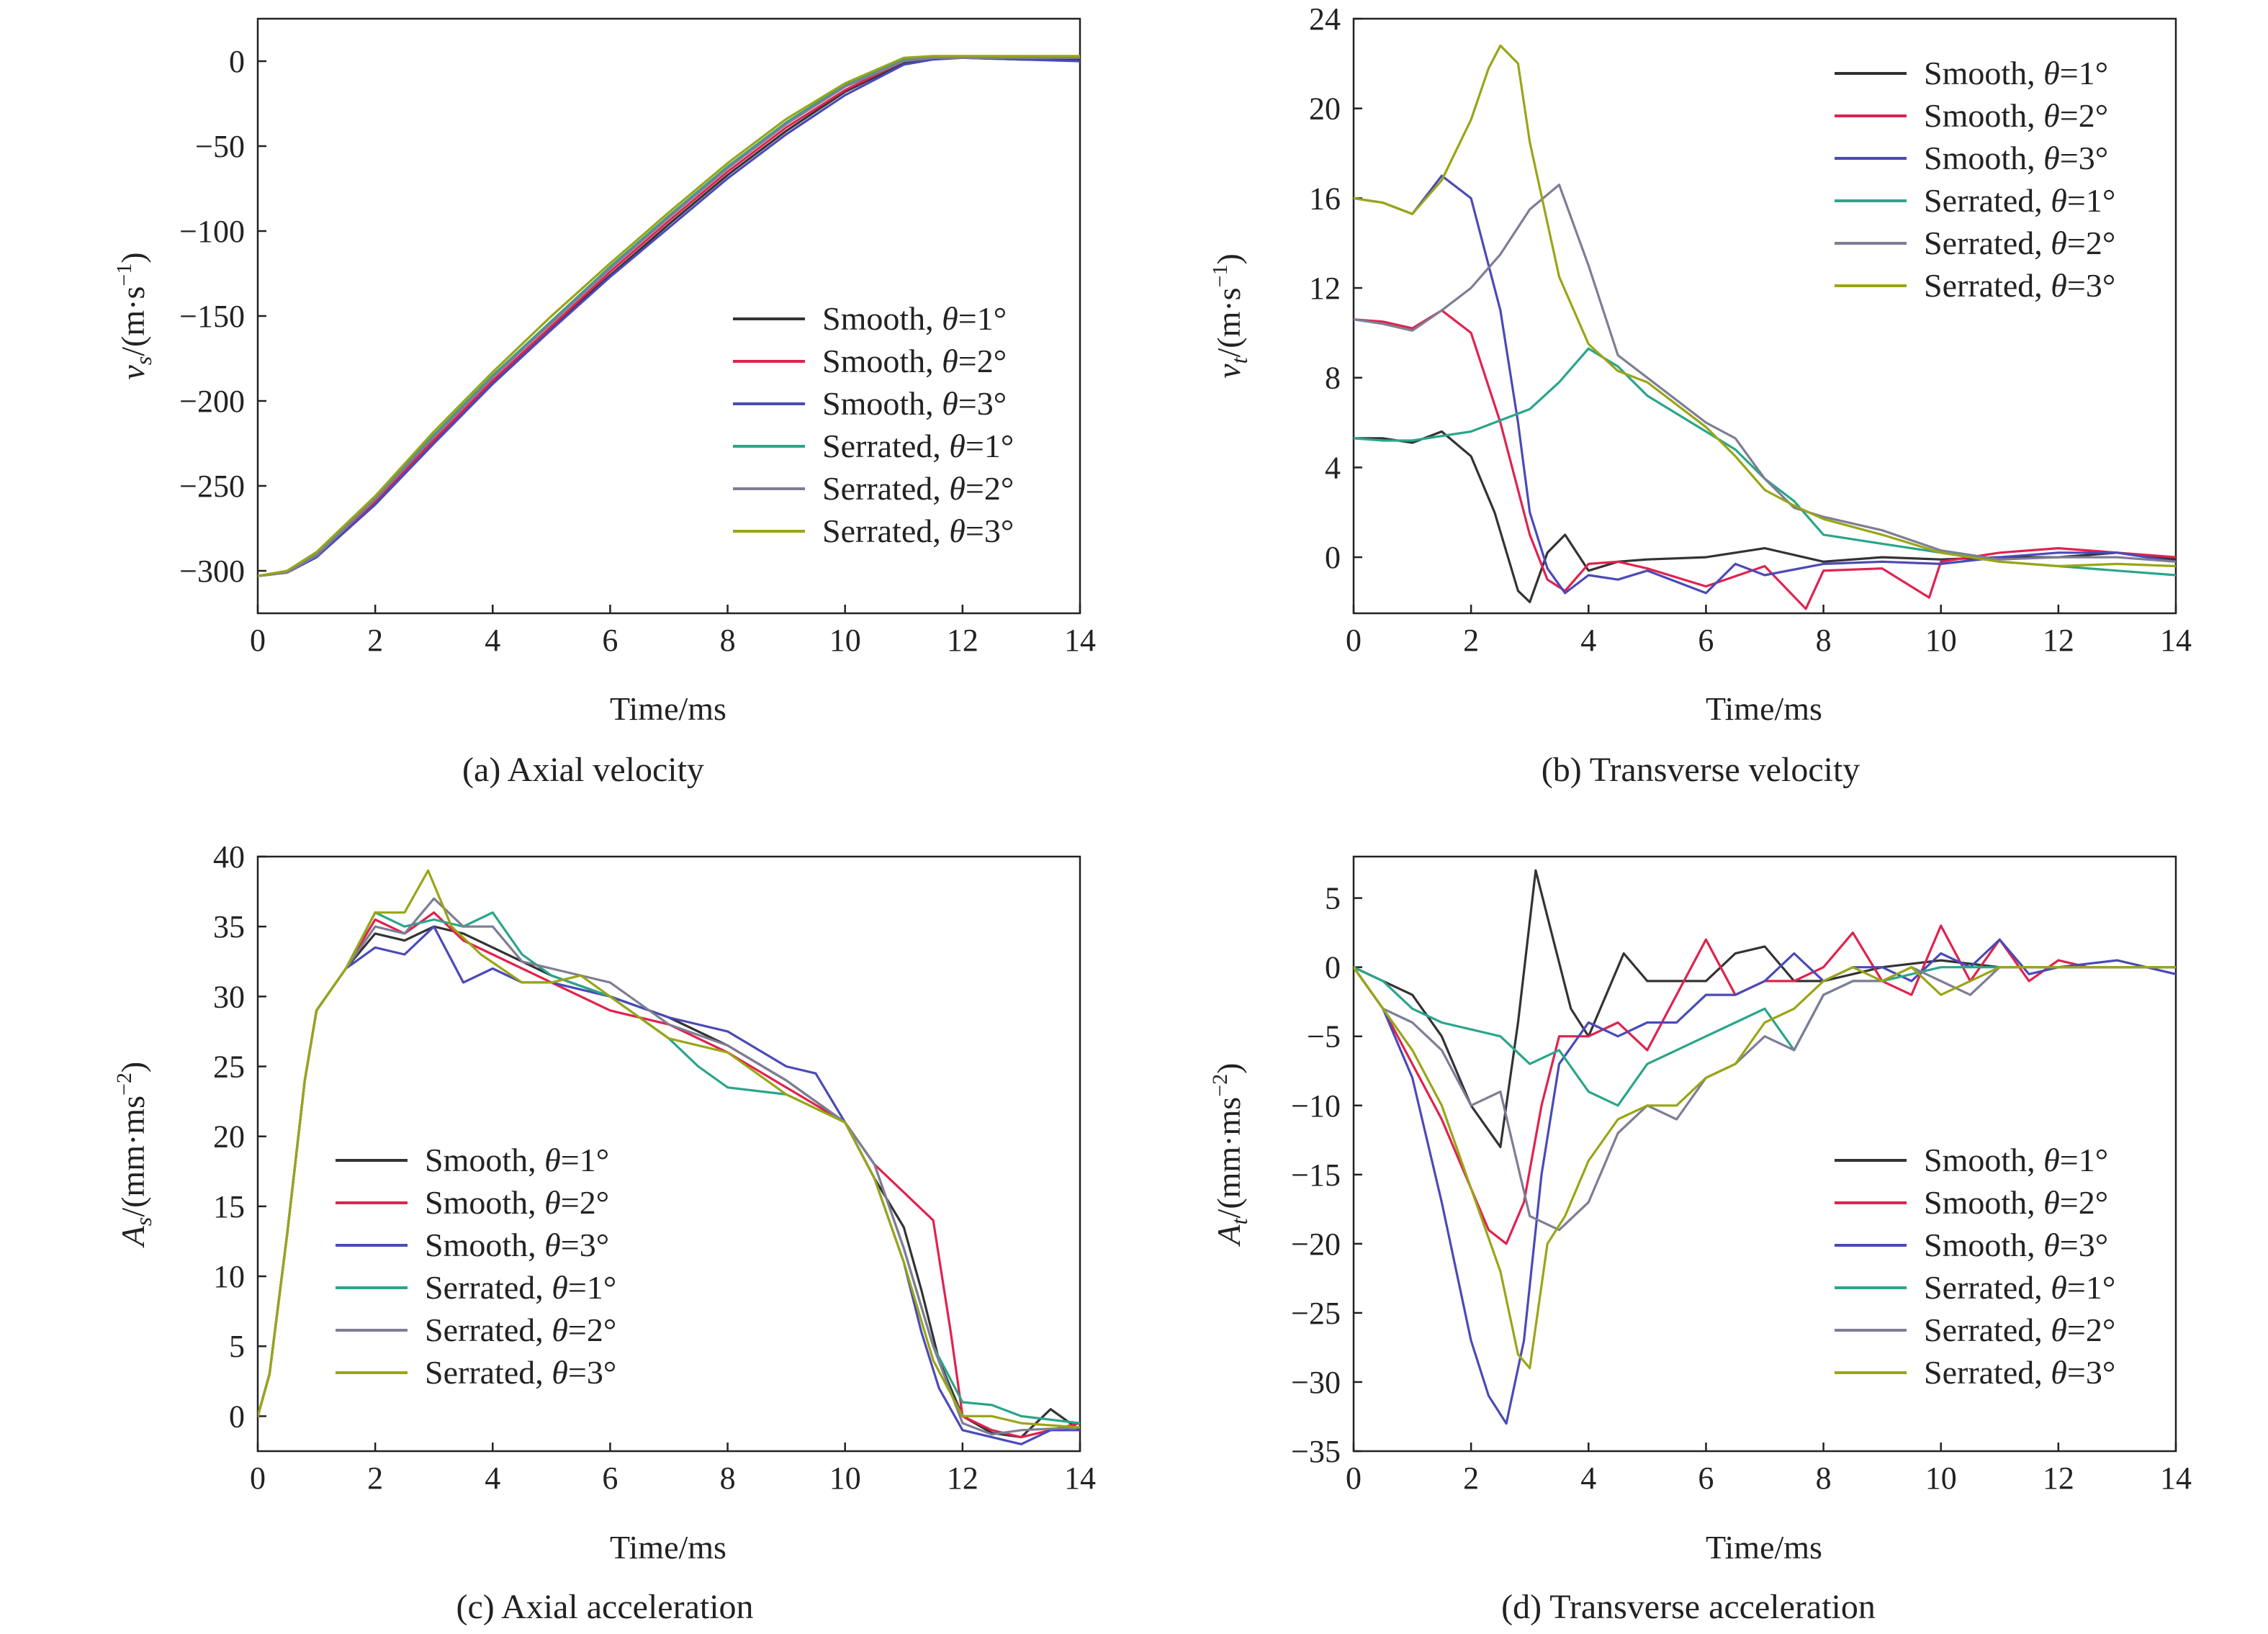 The height and width of the screenshot is (1634, 2268). Describe the element at coordinates (229, 1206) in the screenshot. I see `y-tick-label: 15` at that location.